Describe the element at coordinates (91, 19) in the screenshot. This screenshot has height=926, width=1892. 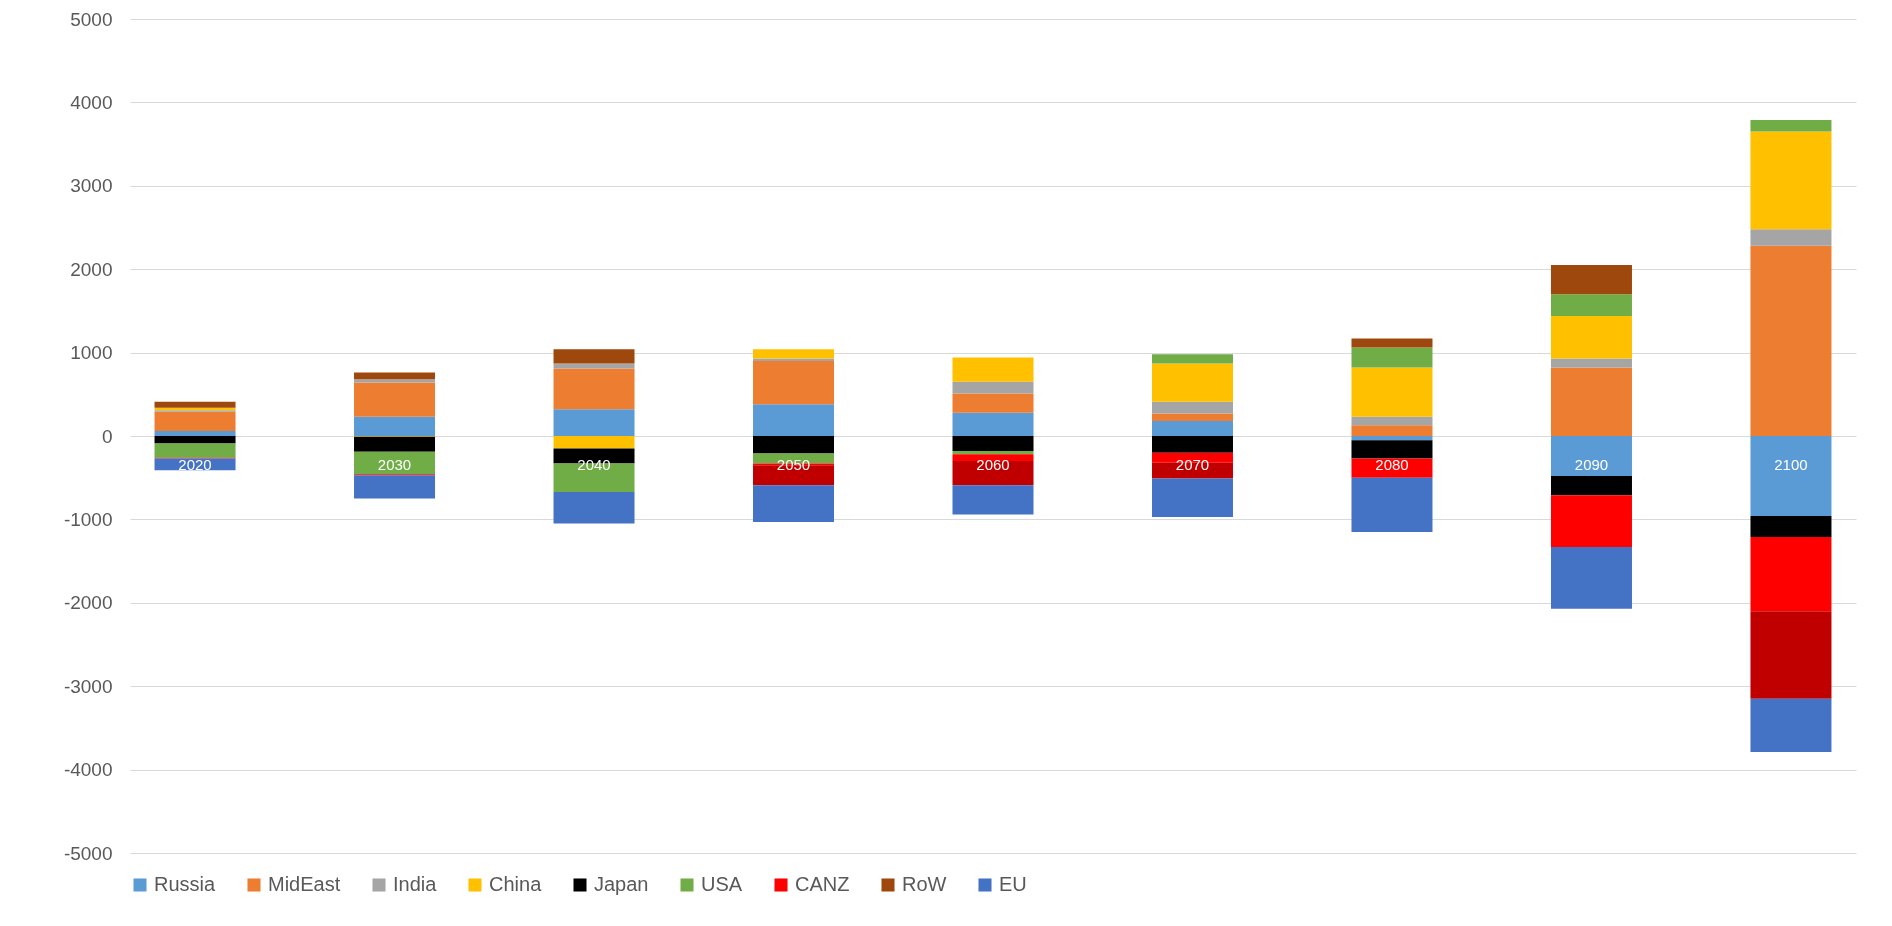
I see `y-tick-label: 5000` at that location.